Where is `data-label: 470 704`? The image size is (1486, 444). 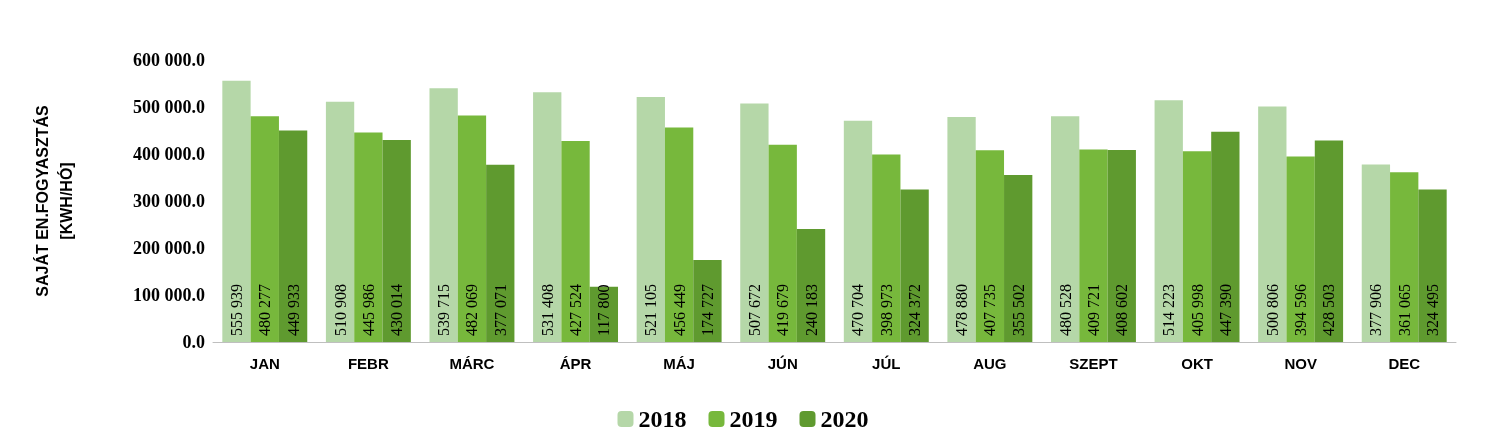 data-label: 470 704 is located at coordinates (858, 310).